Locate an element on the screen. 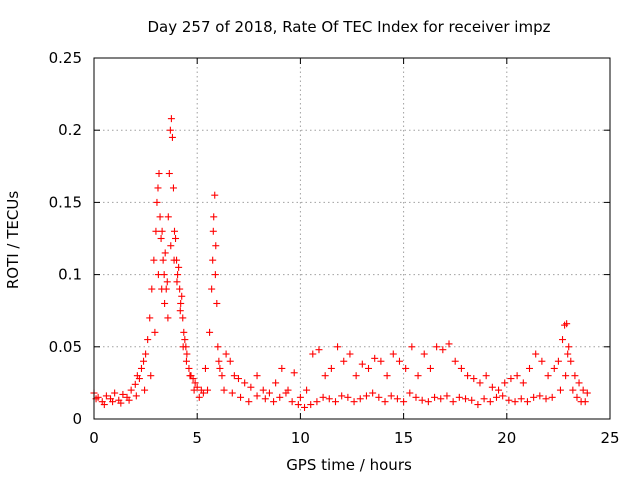 The height and width of the screenshot is (480, 640). x-tick-label: 0 is located at coordinates (94, 438).